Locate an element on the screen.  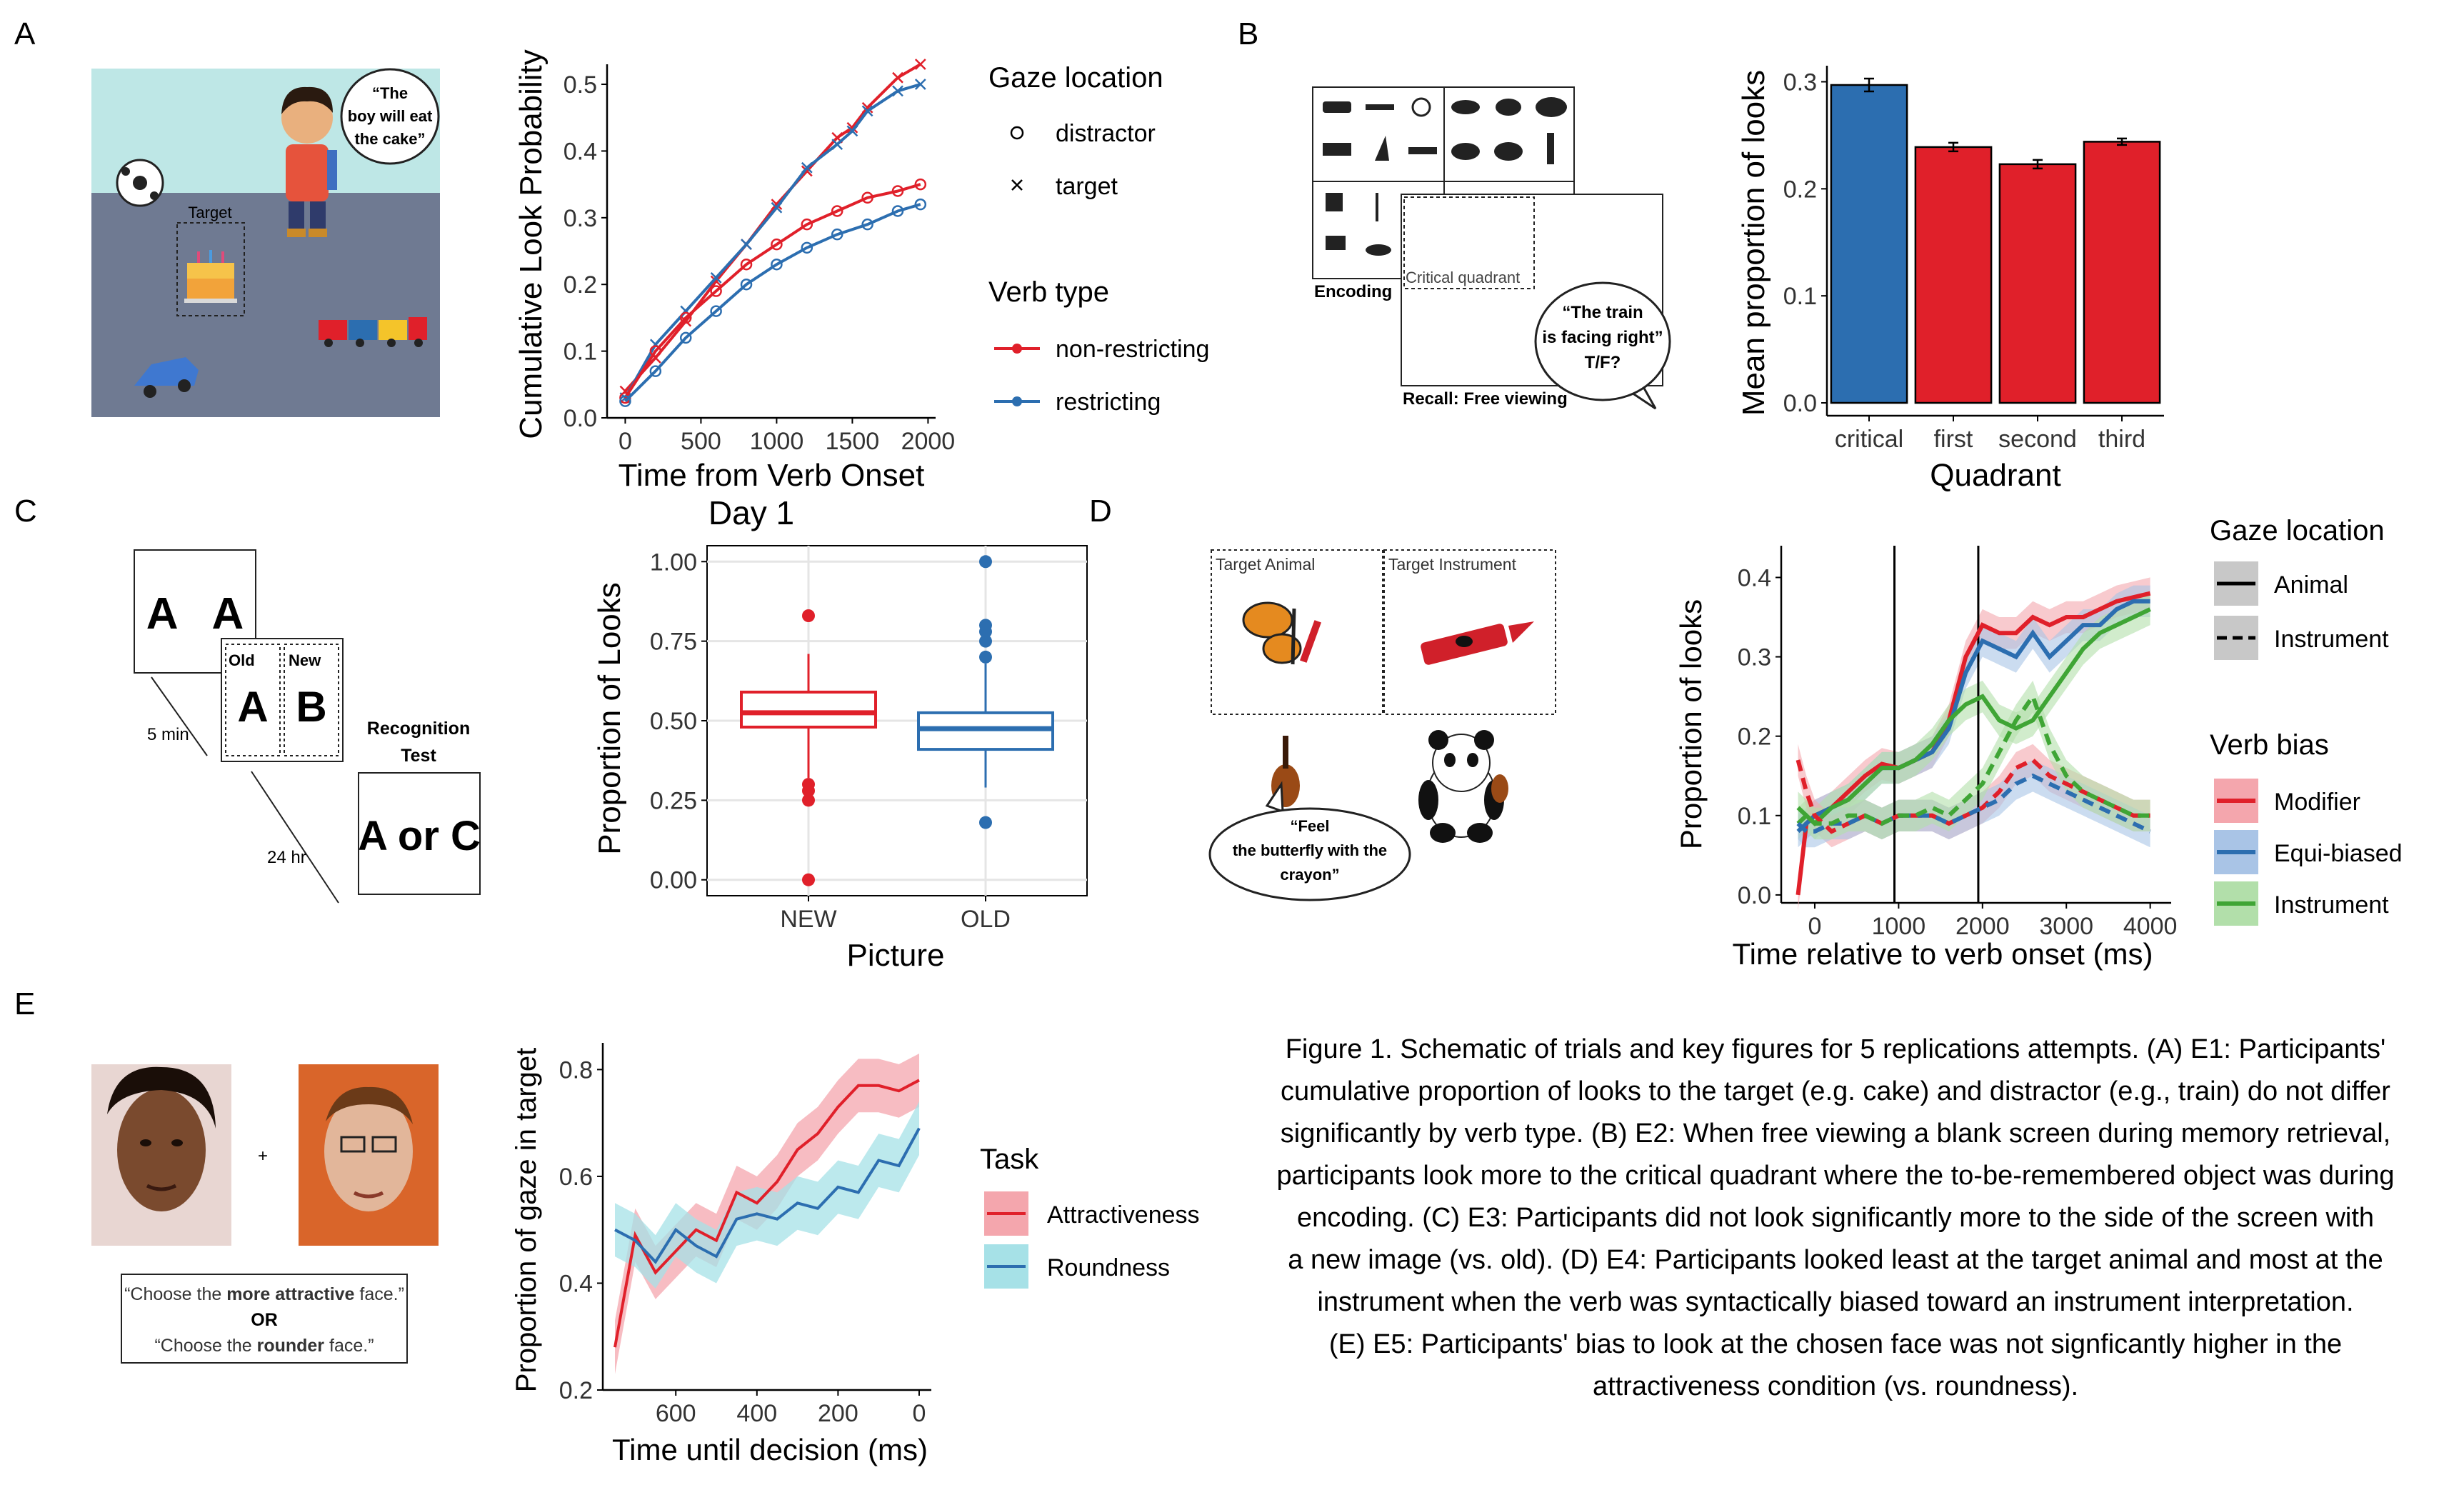
old-label: Old is located at coordinates (242, 660).